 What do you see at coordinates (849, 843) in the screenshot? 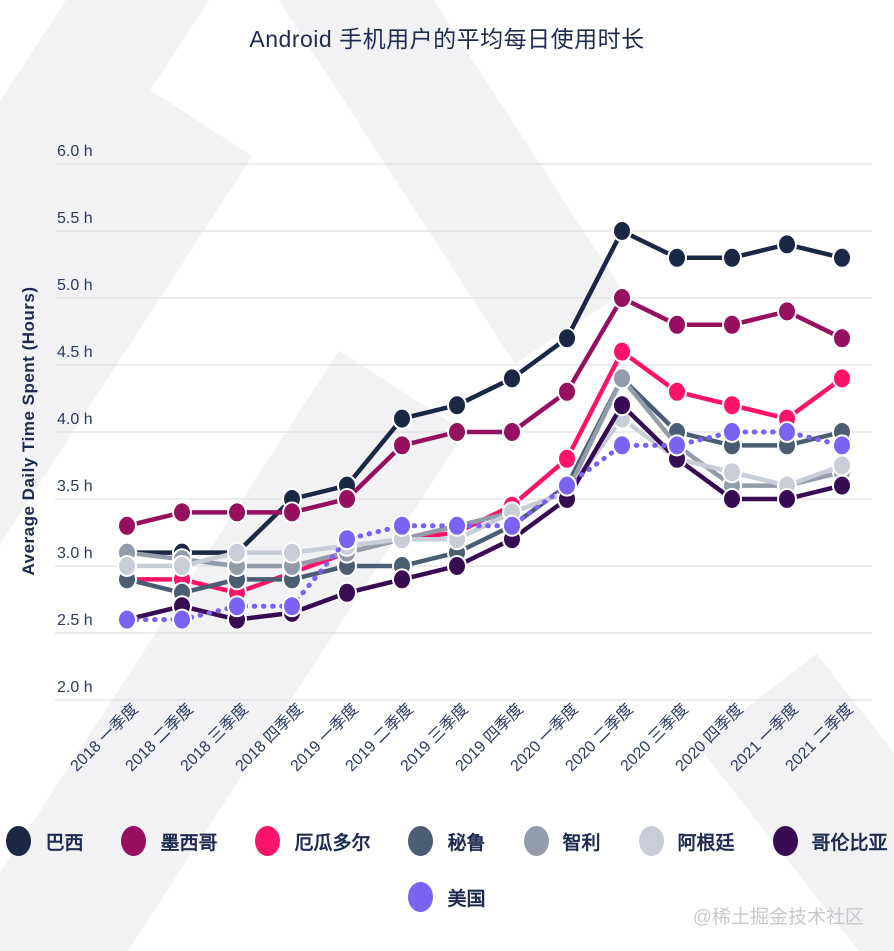
I see `legend-label: 哥伦比亚` at bounding box center [849, 843].